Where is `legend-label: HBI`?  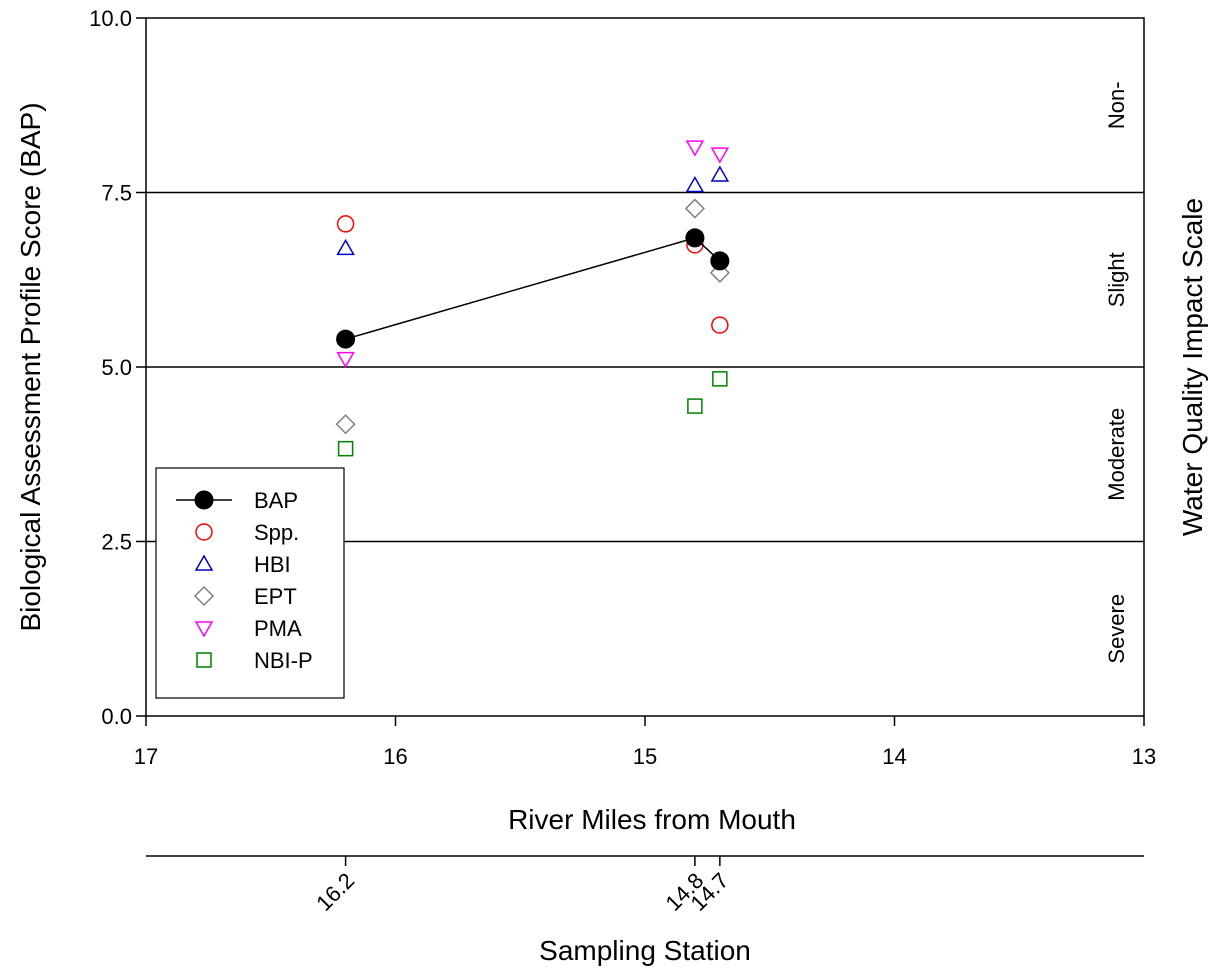
legend-label: HBI is located at coordinates (272, 564).